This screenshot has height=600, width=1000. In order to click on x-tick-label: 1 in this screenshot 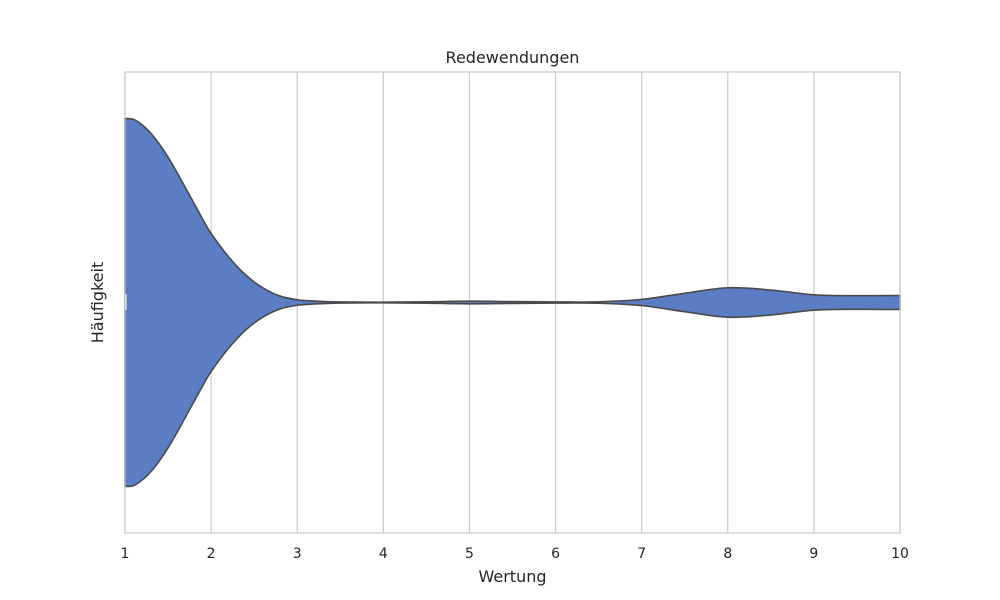, I will do `click(125, 554)`.